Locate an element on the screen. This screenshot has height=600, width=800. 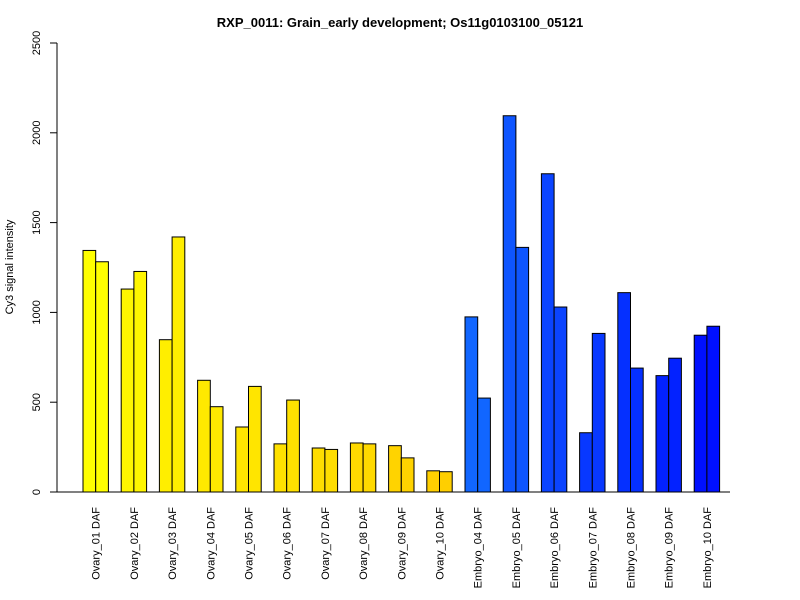
y-tick-label: 2500 is located at coordinates (37, 43).